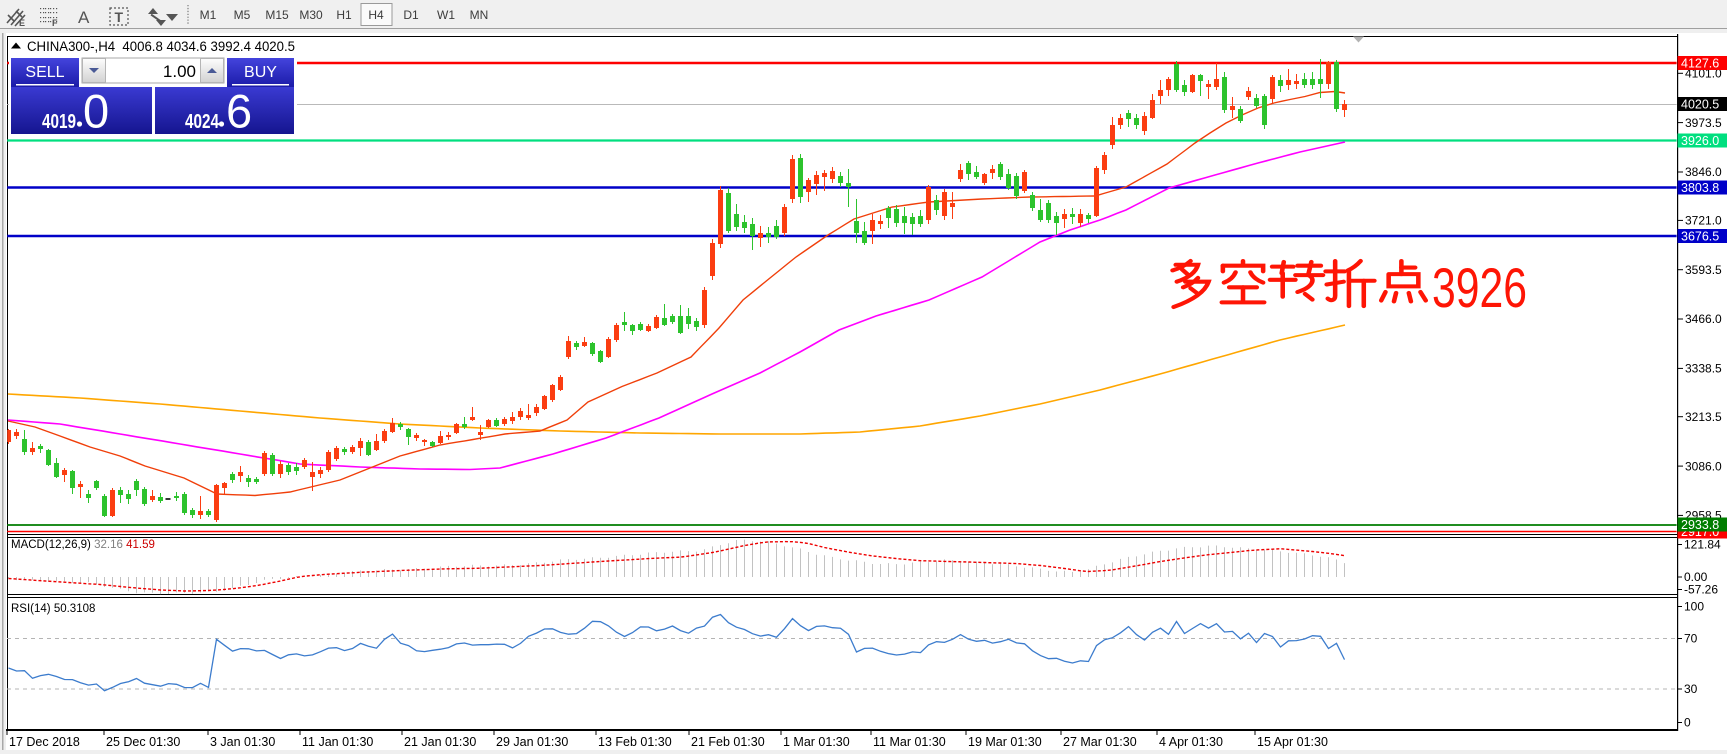  Describe the element at coordinates (277, 15) in the screenshot. I see `svg-text: M15` at that location.